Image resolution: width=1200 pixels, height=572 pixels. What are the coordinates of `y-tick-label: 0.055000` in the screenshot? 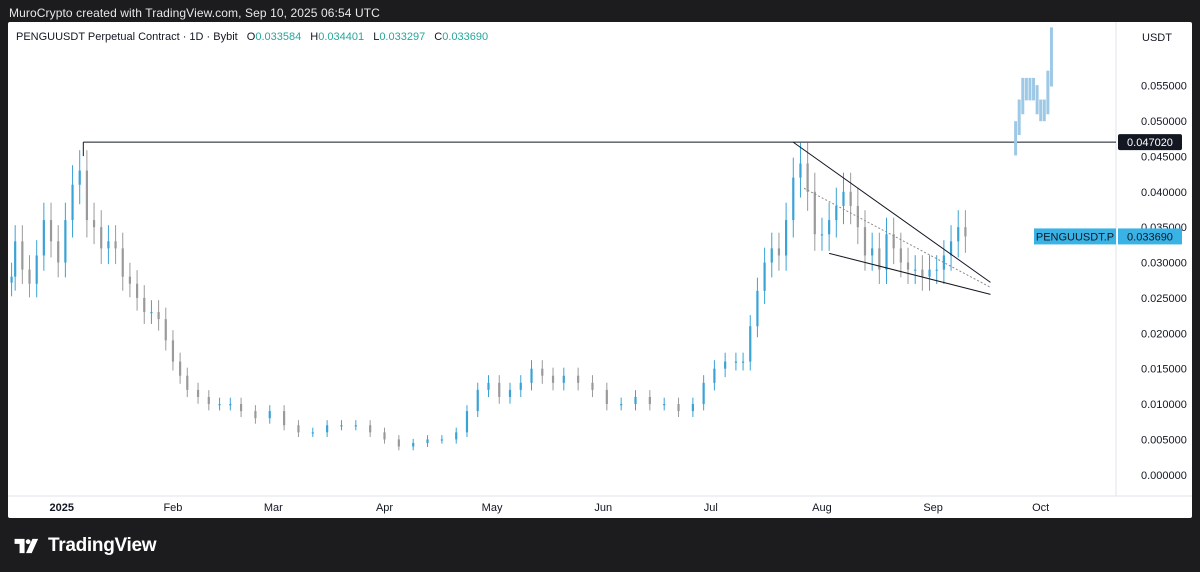 It's located at (1164, 87).